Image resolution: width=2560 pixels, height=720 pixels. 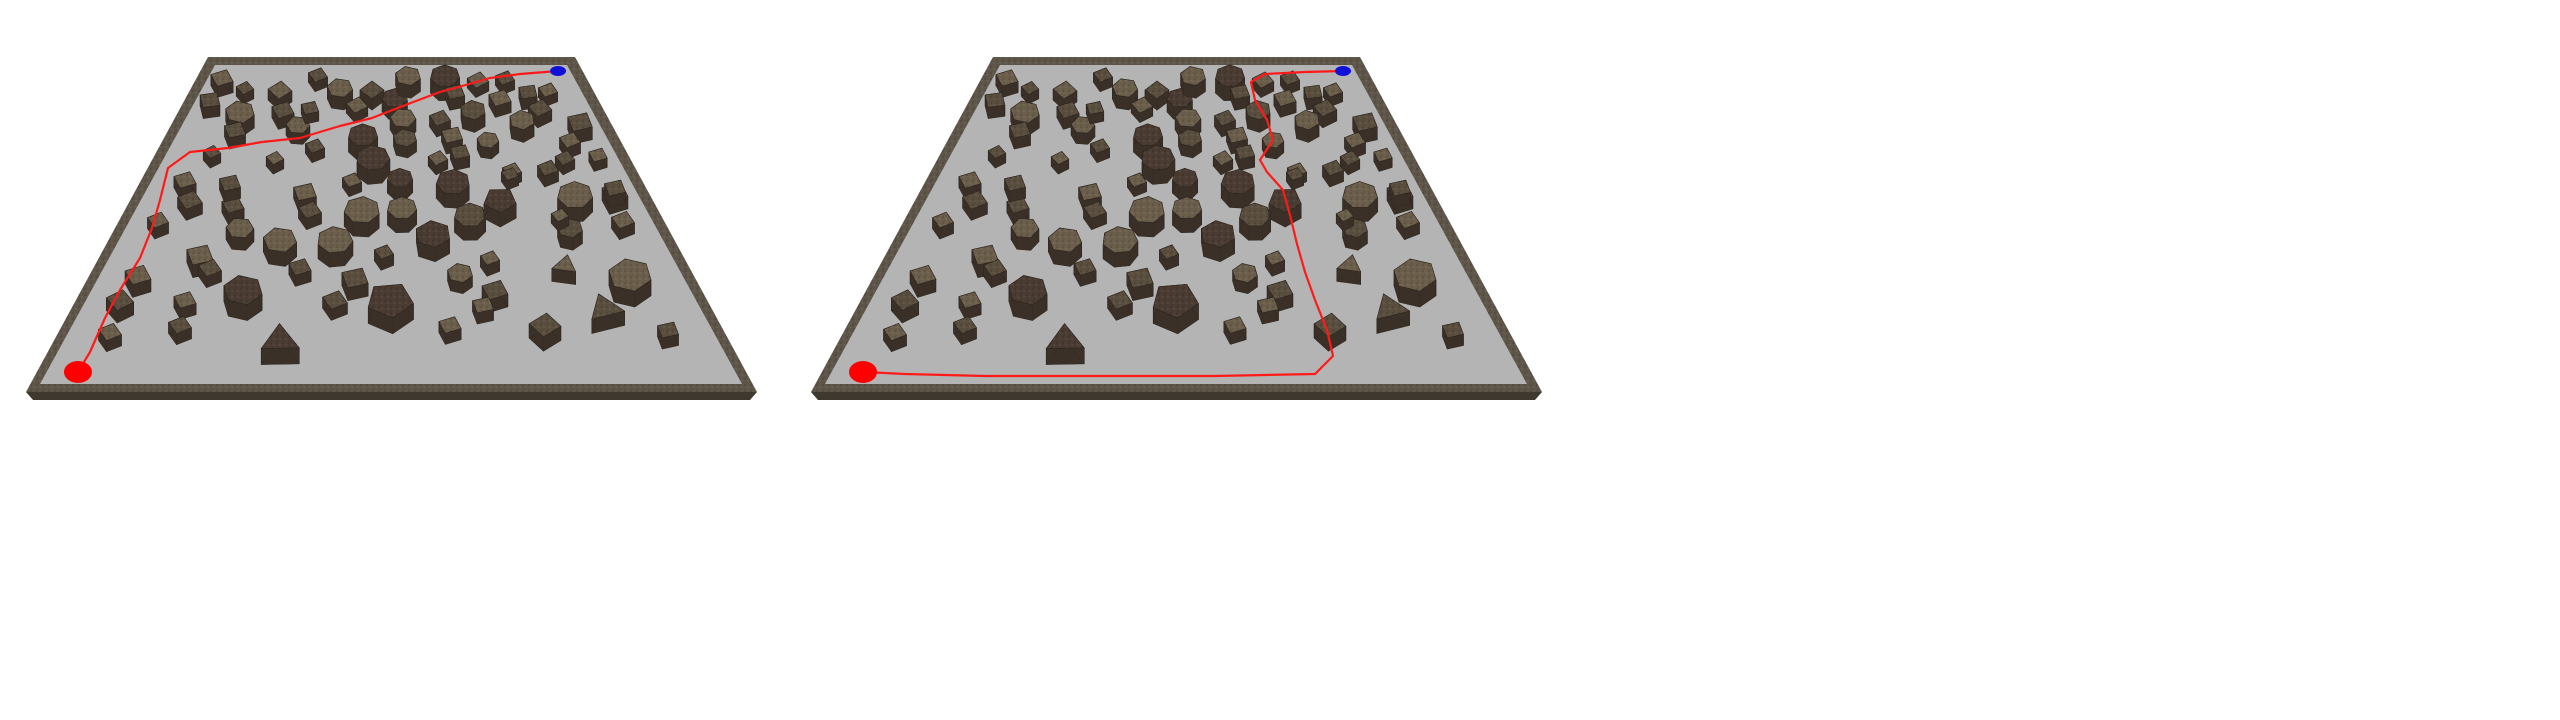 I want to click on planned-path-left, so click(x=318, y=221).